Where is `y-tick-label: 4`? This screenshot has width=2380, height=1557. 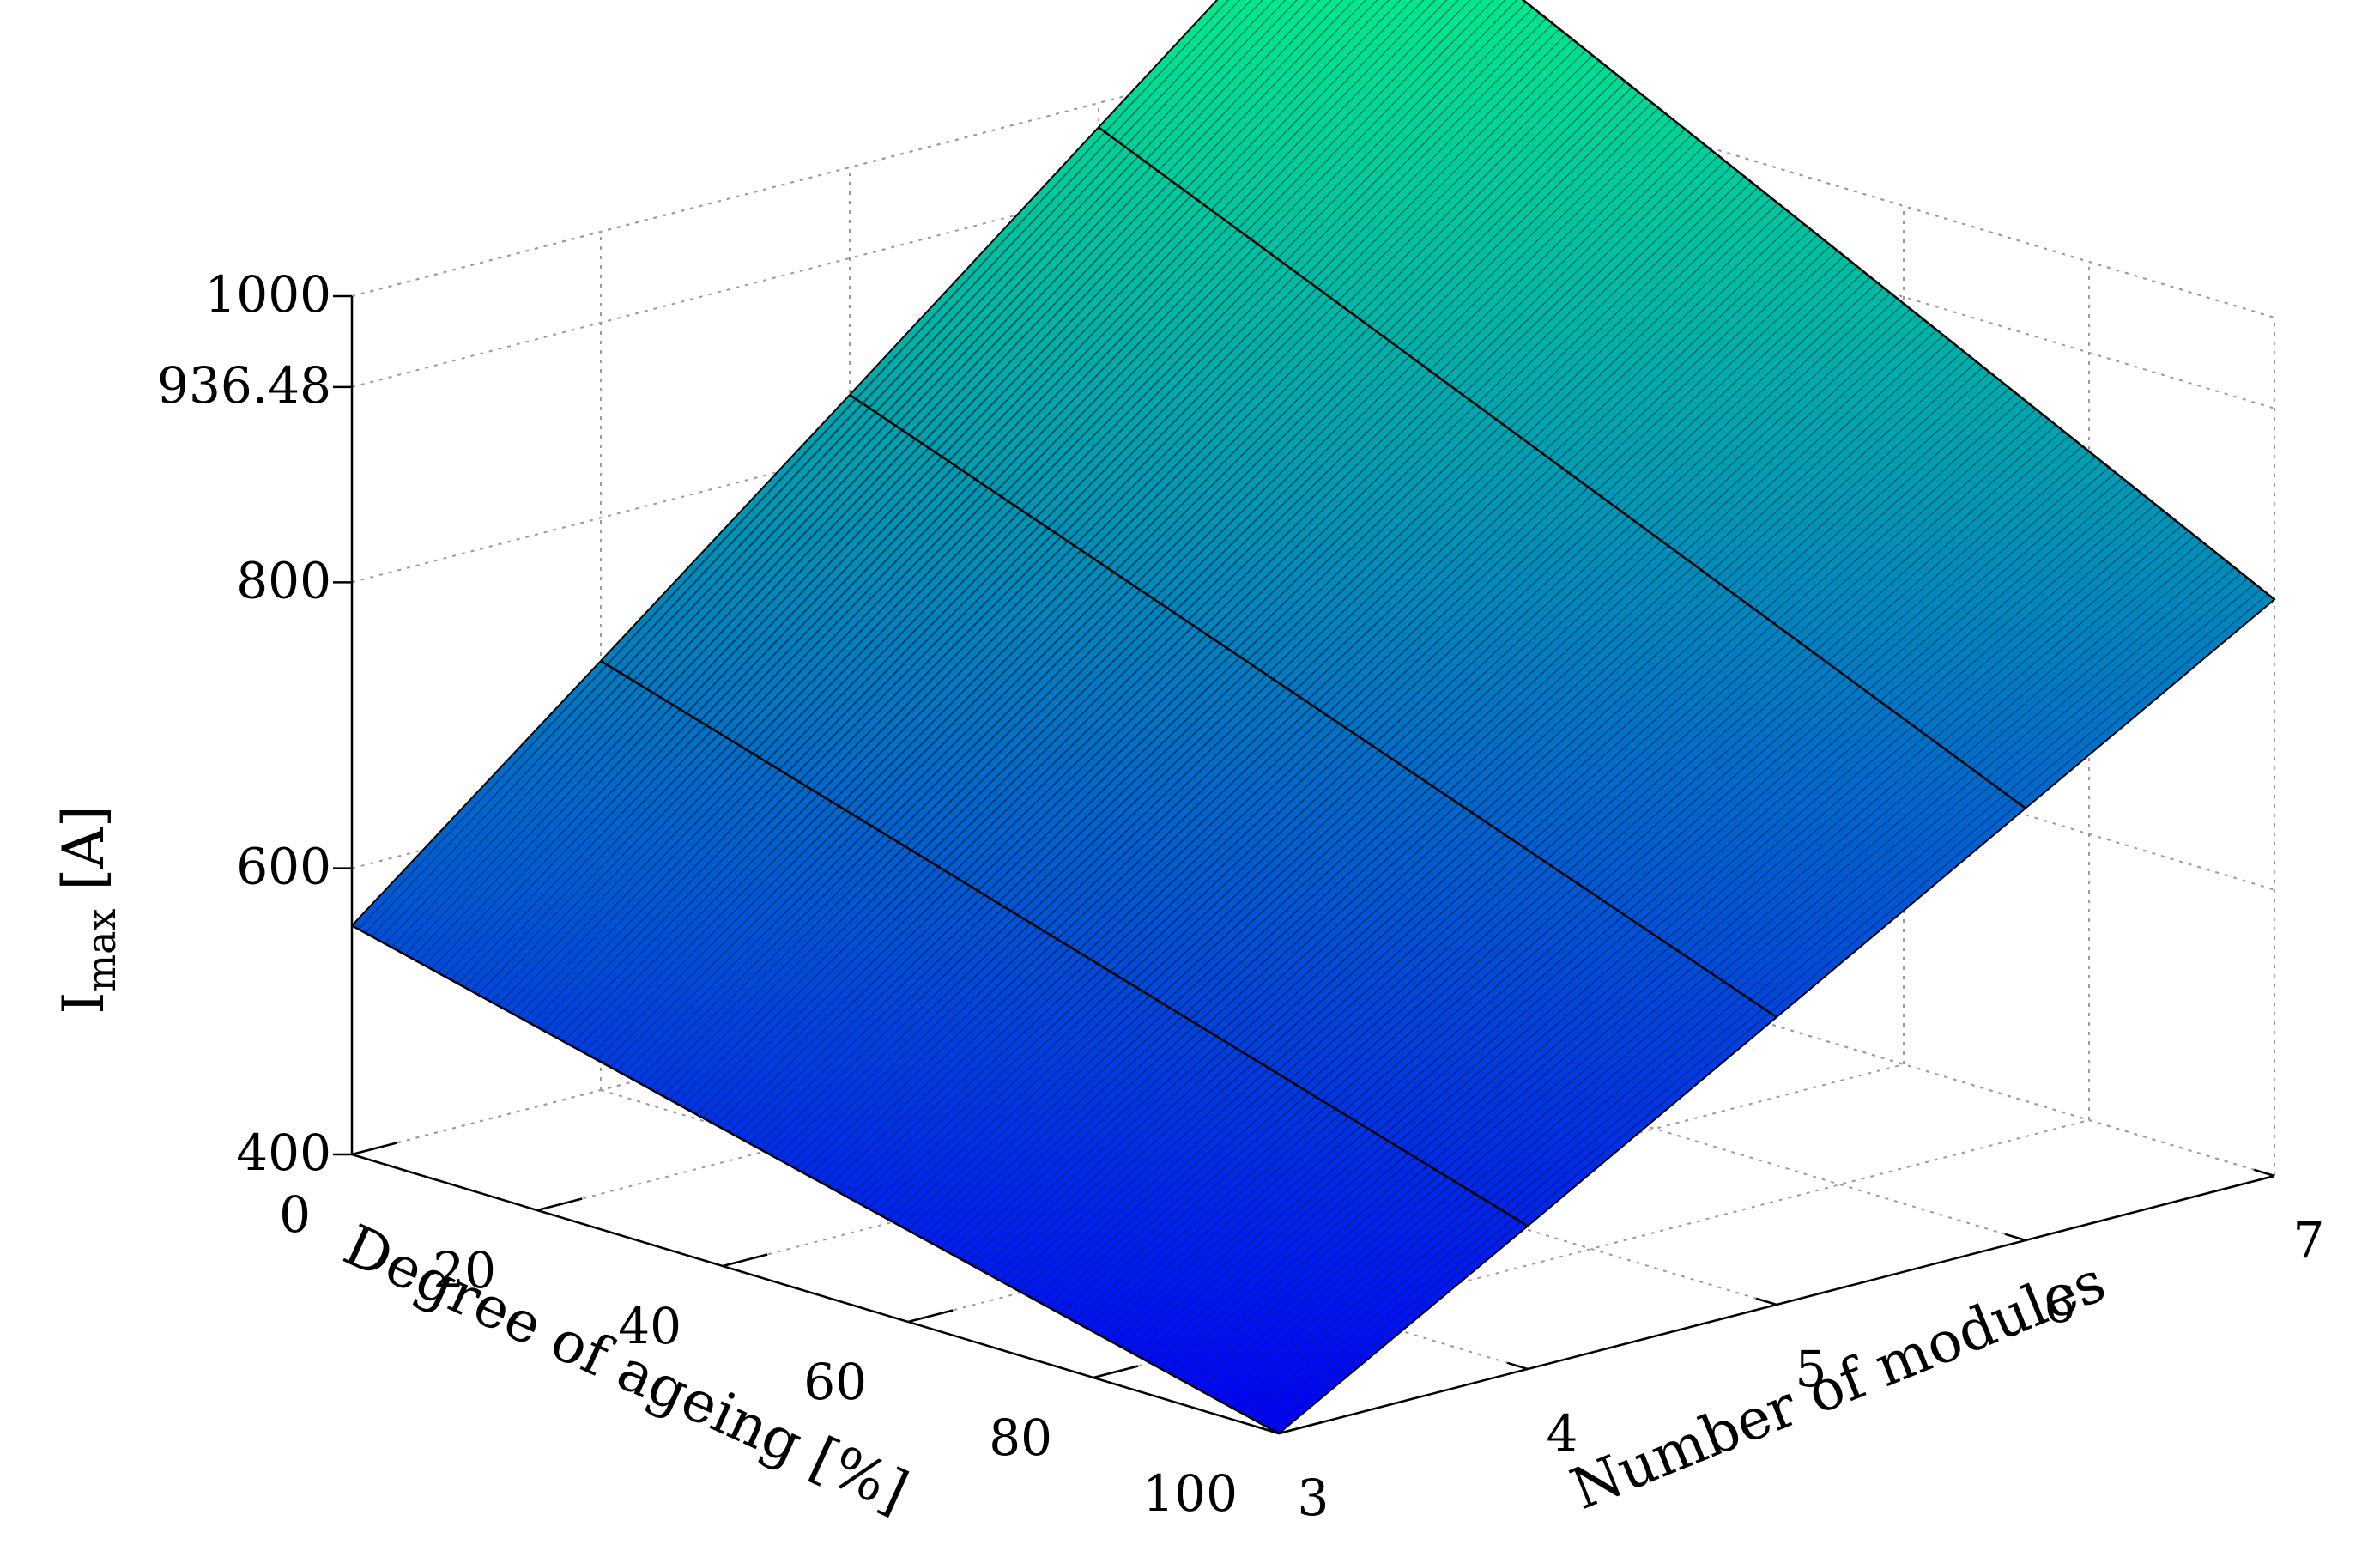
y-tick-label: 4 is located at coordinates (1563, 1434).